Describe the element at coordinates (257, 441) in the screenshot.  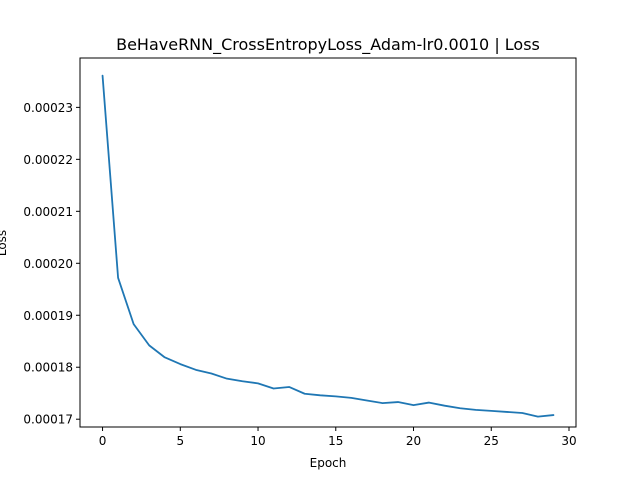
I see `x-tick-label: 10` at that location.